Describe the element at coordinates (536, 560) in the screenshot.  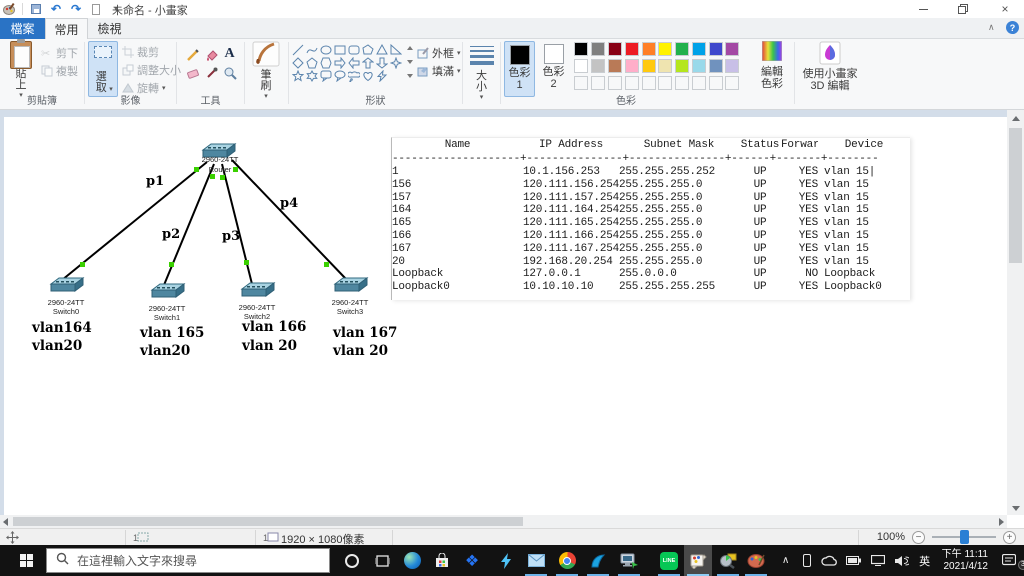
I see `mail-icon` at that location.